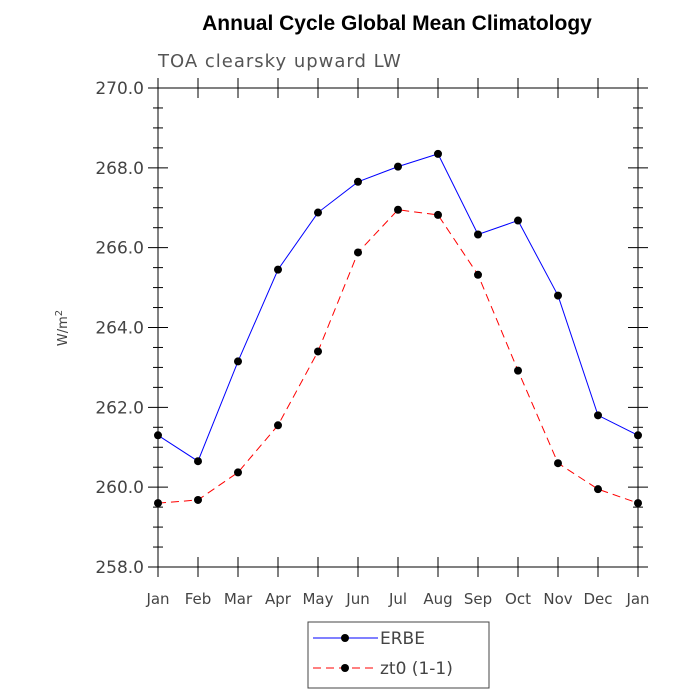 This screenshot has height=700, width=700. I want to click on x-tick-label: Aug, so click(437, 599).